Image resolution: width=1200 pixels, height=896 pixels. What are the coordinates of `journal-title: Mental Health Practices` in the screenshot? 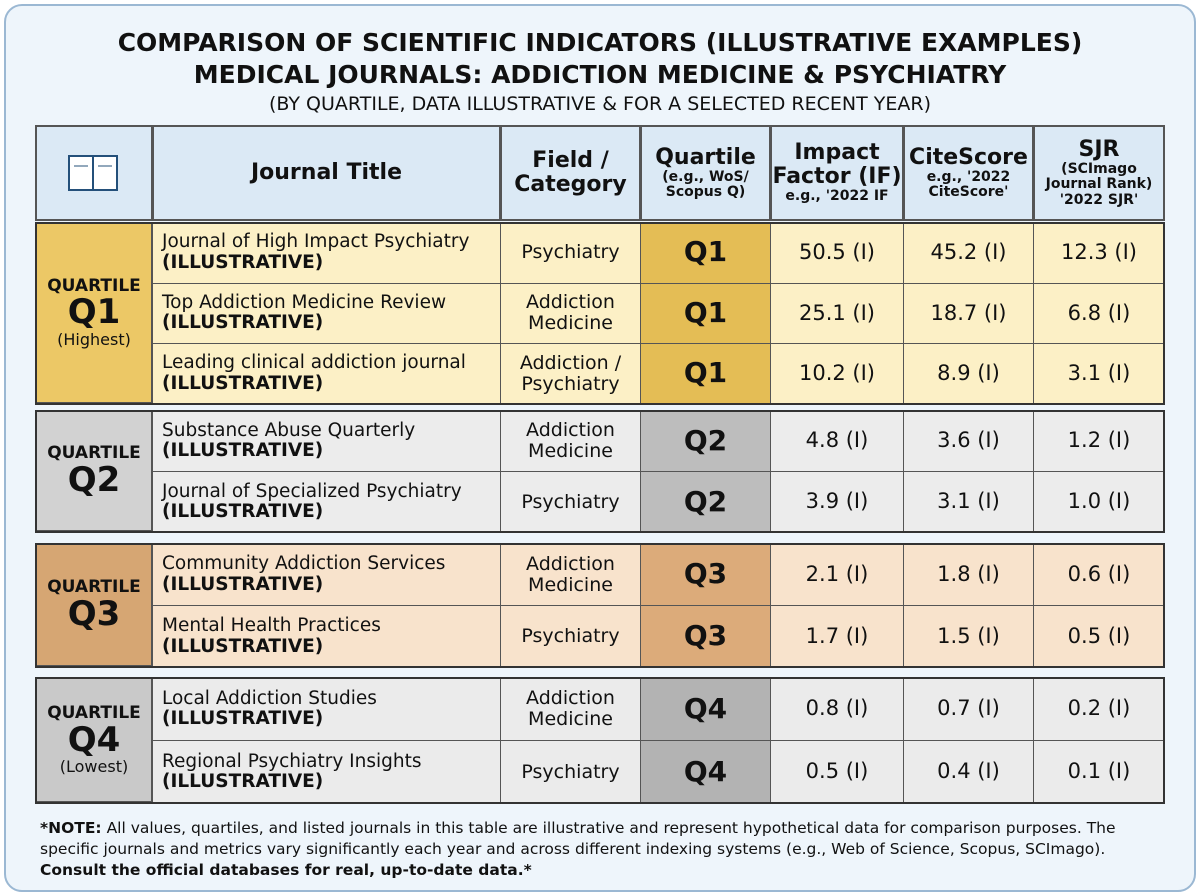 It's located at (271, 626).